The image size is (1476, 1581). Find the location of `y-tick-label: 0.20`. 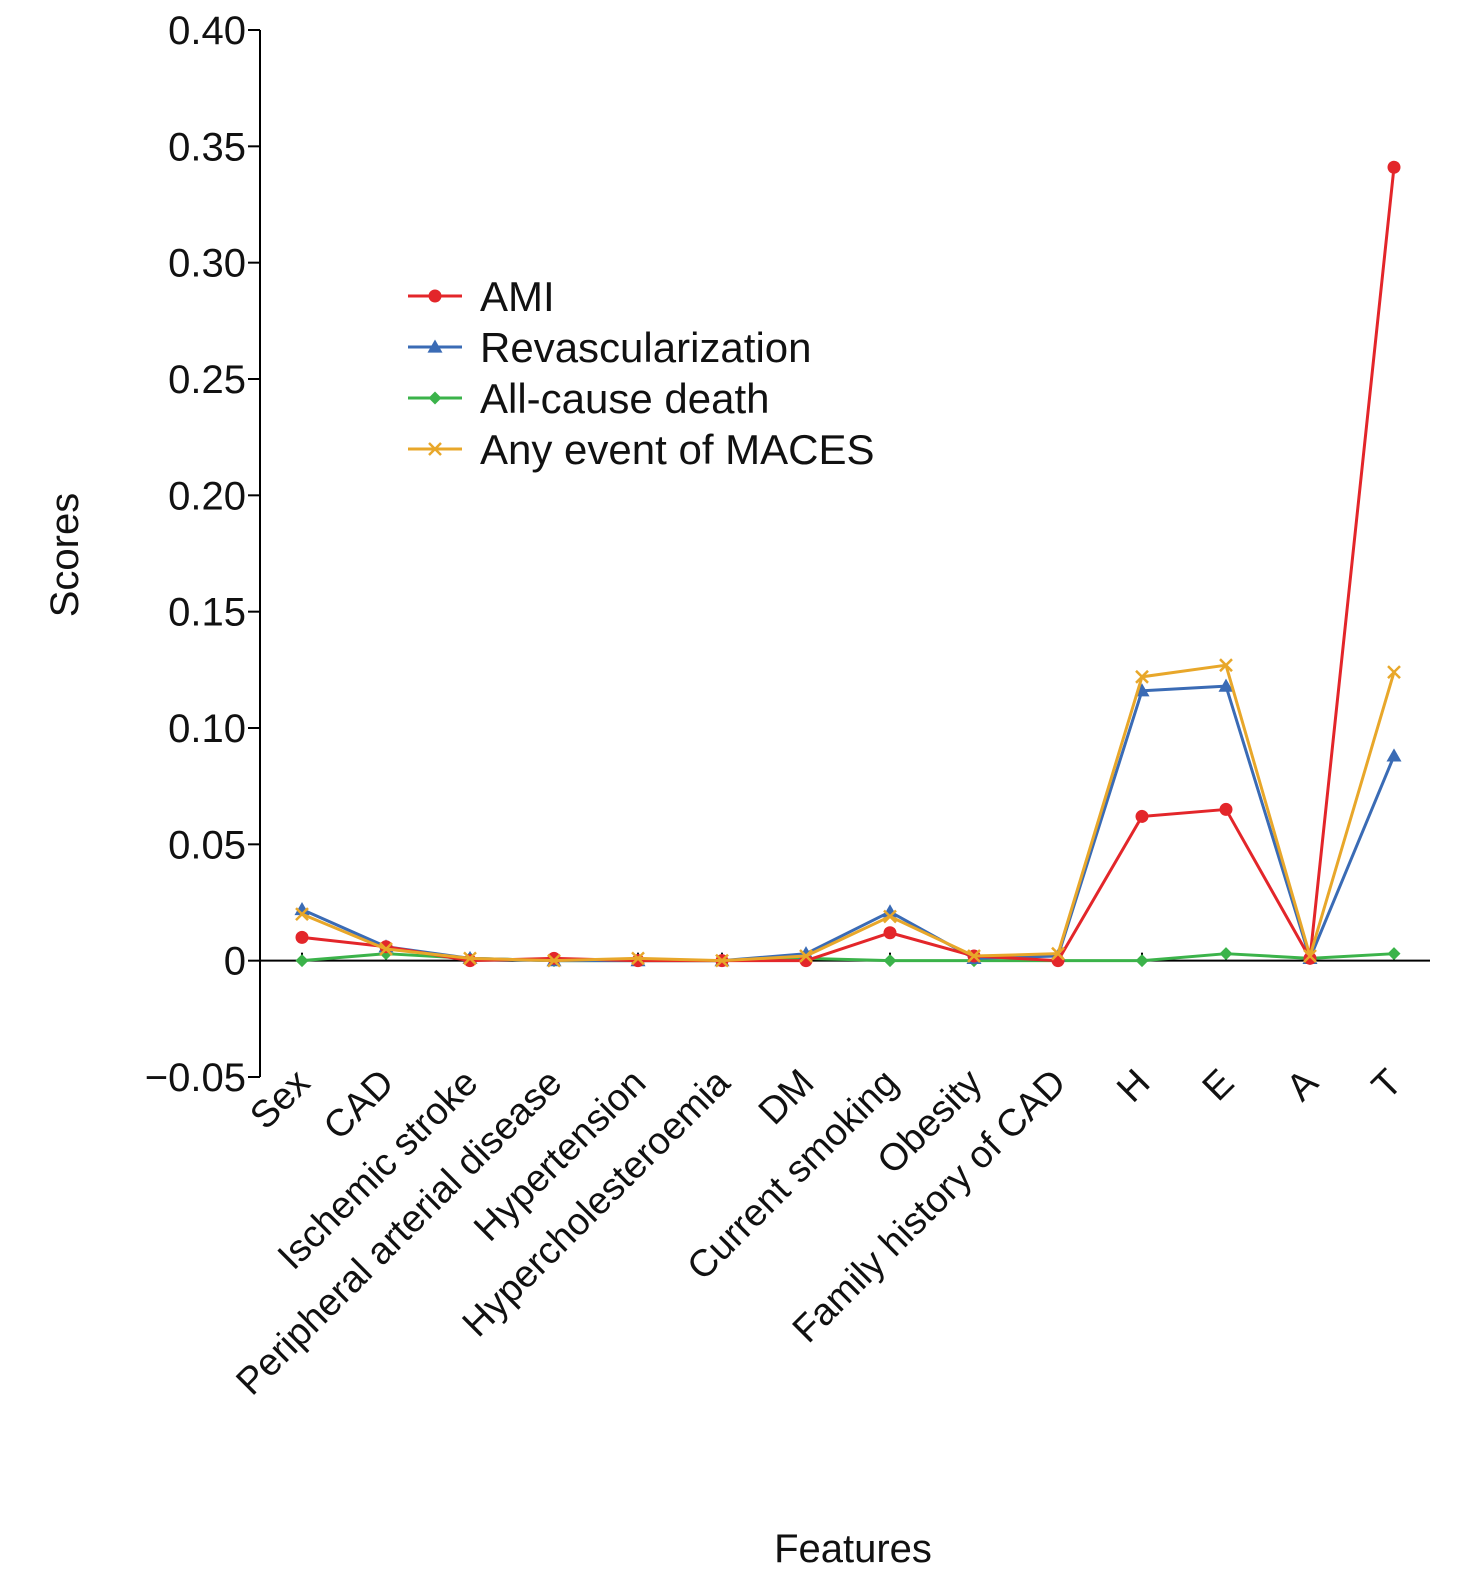

y-tick-label: 0.20 is located at coordinates (207, 496).